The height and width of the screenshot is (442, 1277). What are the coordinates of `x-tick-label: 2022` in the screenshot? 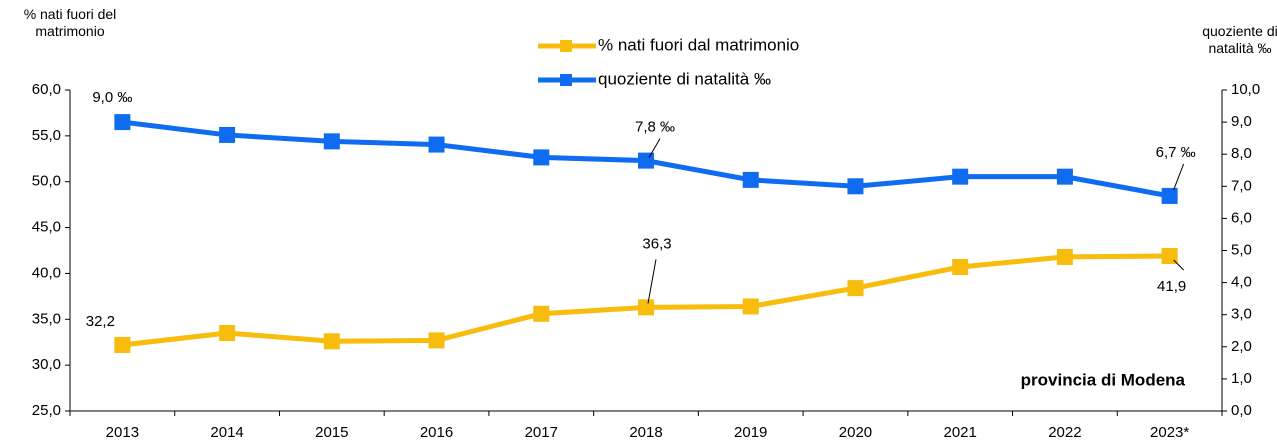 It's located at (1064, 432).